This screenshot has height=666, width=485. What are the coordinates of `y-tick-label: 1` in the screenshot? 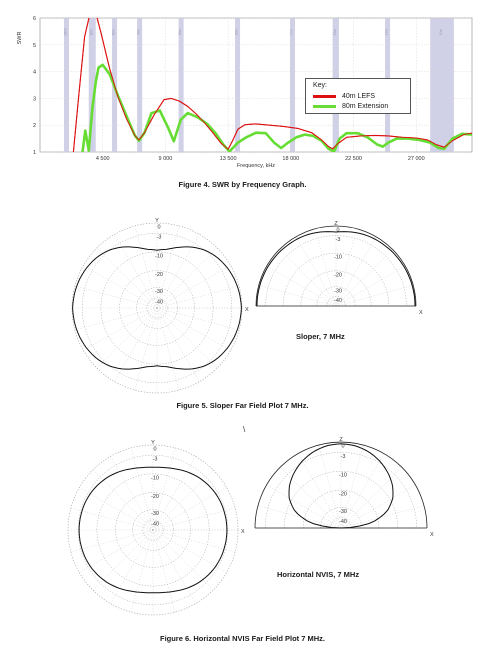 It's located at (34, 153).